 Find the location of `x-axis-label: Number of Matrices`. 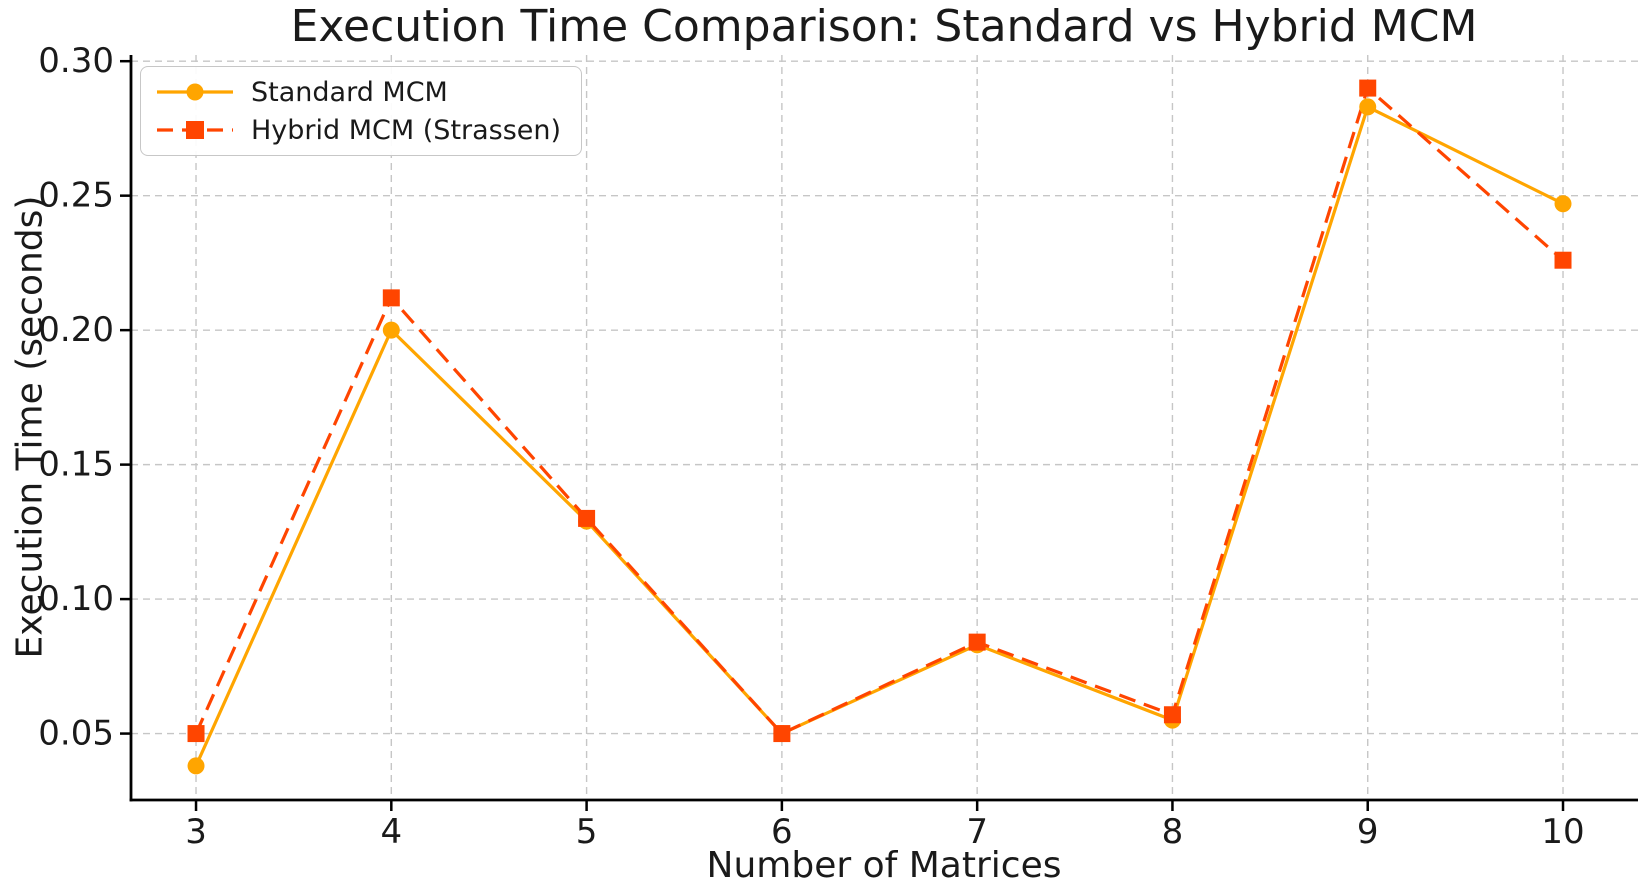

x-axis-label: Number of Matrices is located at coordinates (884, 864).